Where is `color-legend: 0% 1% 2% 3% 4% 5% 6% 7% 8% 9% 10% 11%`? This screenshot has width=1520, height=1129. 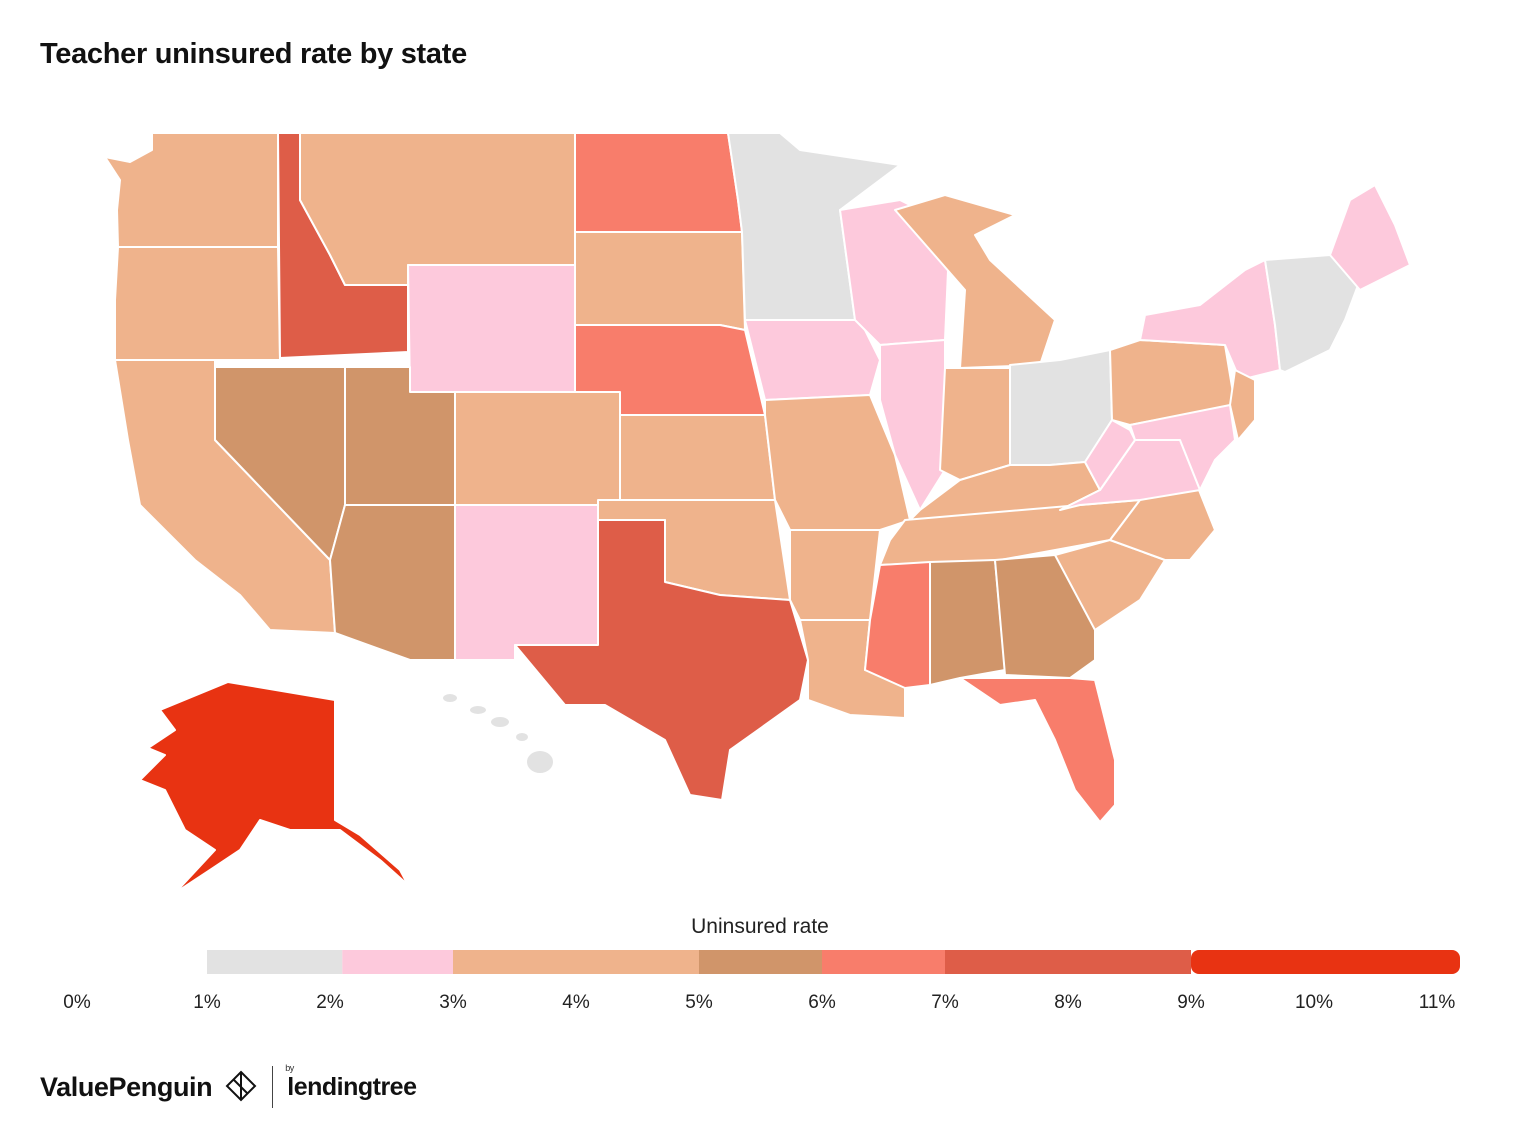 color-legend: 0% 1% 2% 3% 4% 5% 6% 7% 8% 9% 10% 11% is located at coordinates (761, 981).